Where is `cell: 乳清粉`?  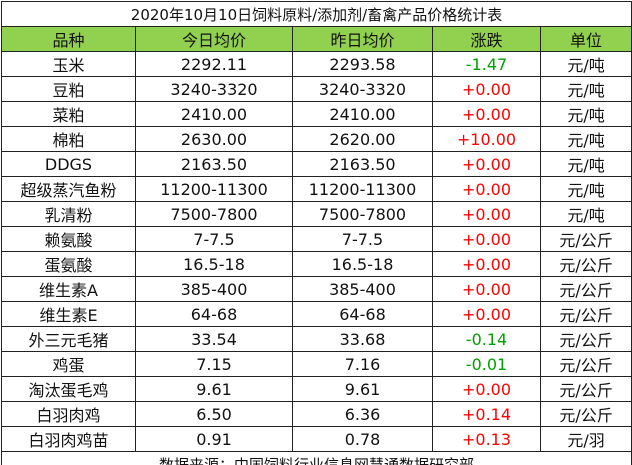 cell: 乳清粉 is located at coordinates (68, 214).